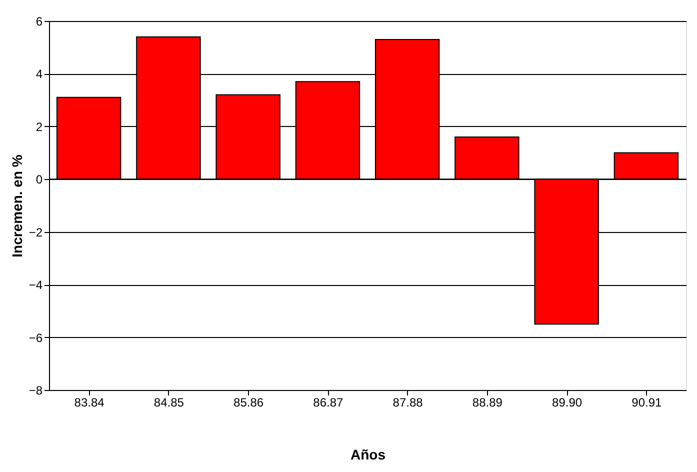 This screenshot has width=697, height=472. I want to click on x-tick-label: 87.88, so click(408, 403).